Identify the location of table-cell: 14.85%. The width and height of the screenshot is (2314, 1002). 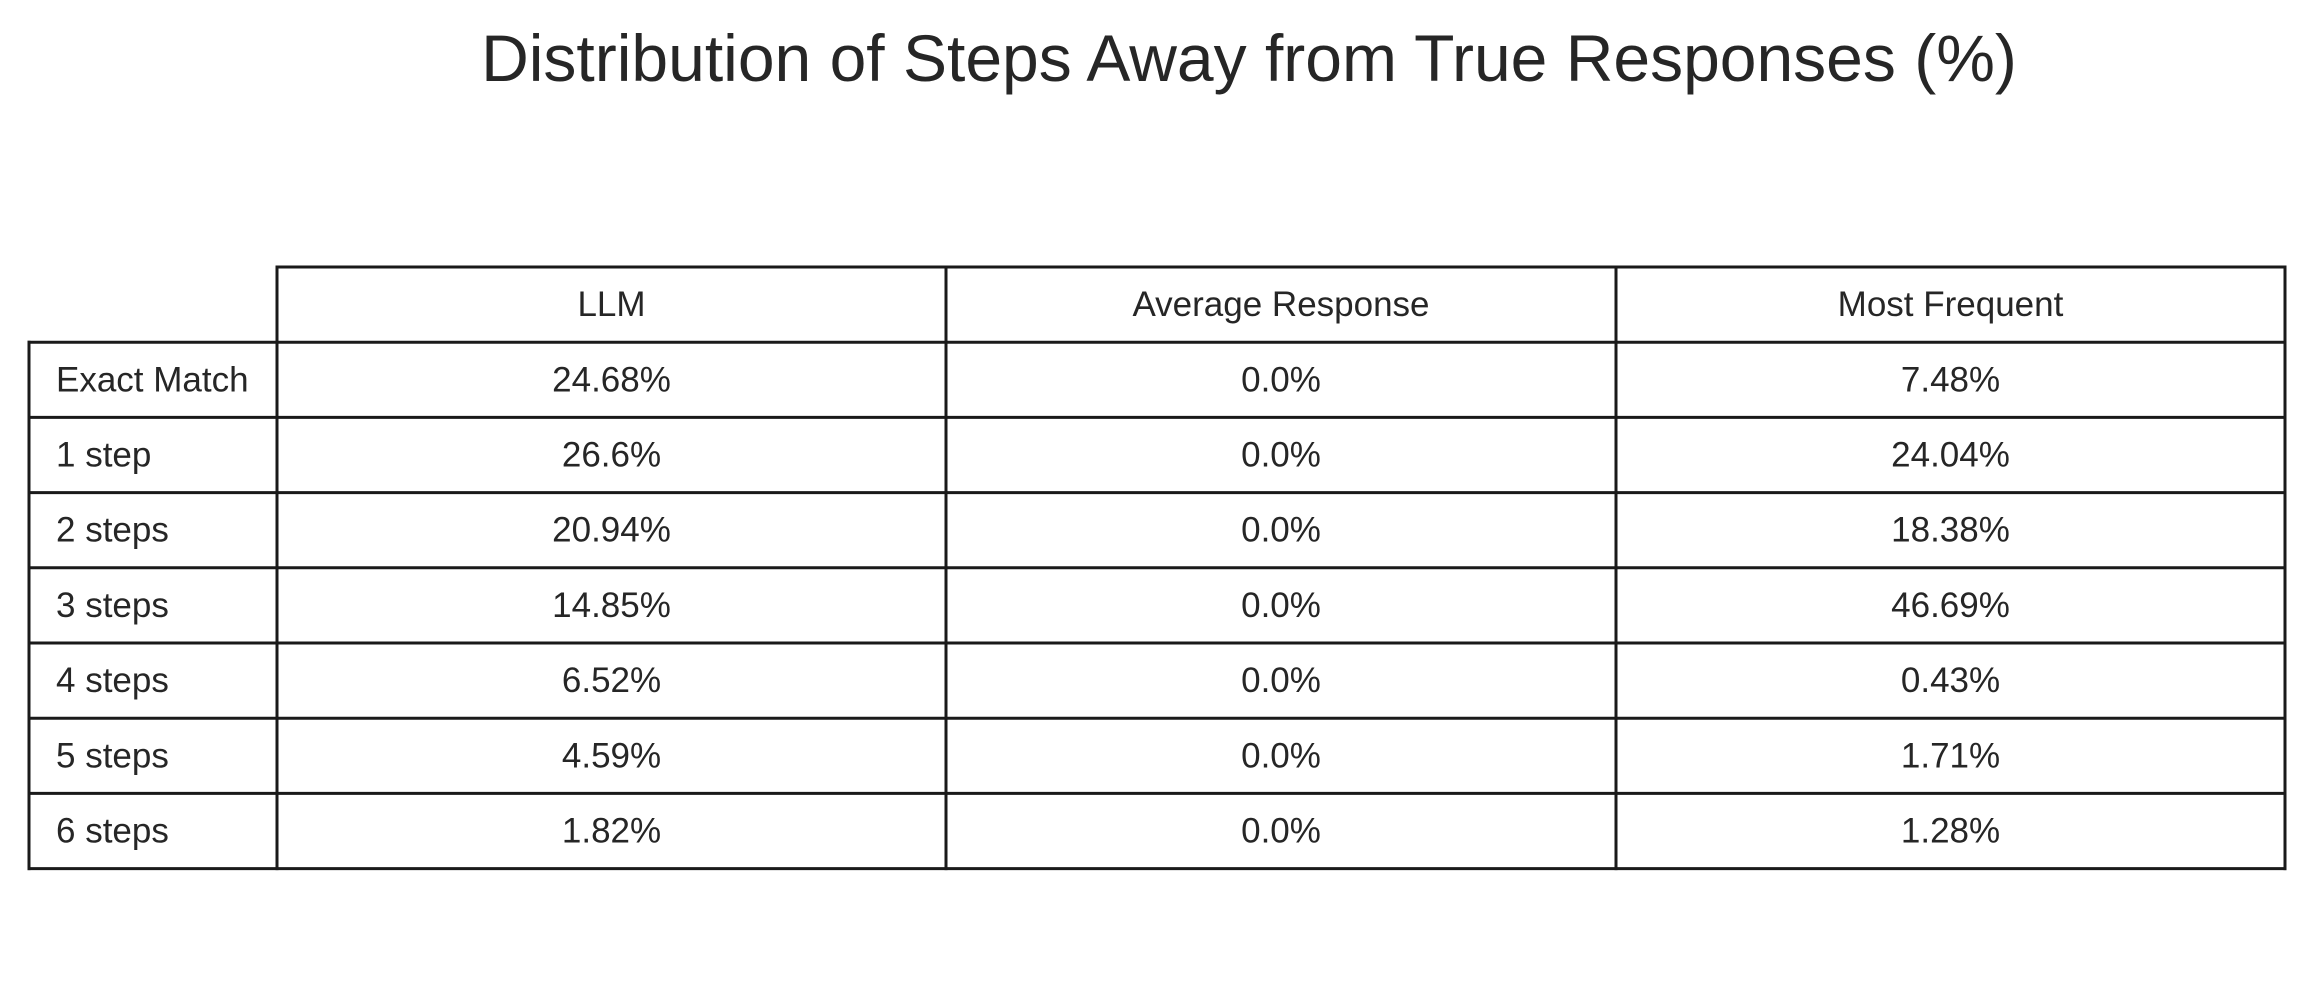
(611, 605).